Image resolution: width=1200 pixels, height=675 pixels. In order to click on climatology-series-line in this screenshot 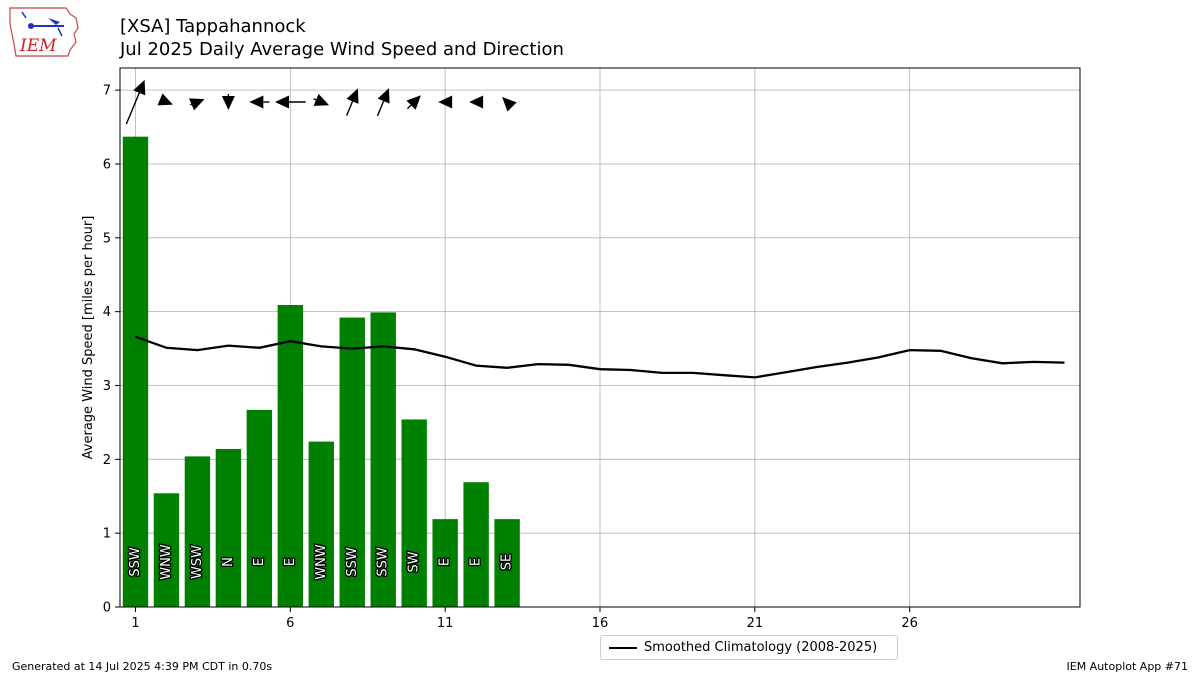, I will do `click(600, 357)`.